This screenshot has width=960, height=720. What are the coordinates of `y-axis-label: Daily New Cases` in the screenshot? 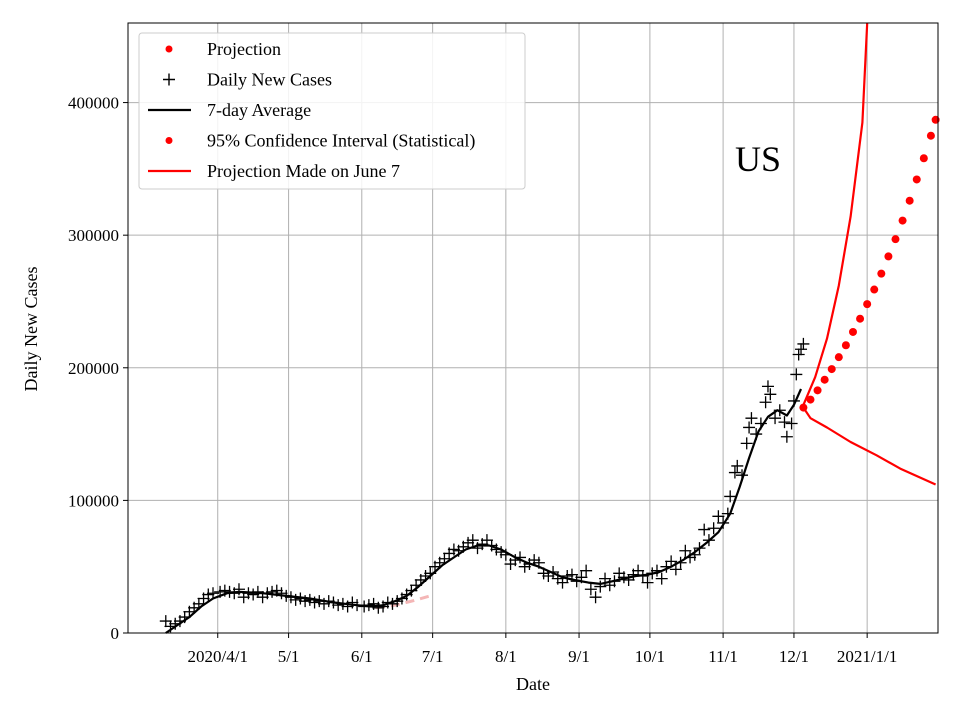 It's located at (31, 329).